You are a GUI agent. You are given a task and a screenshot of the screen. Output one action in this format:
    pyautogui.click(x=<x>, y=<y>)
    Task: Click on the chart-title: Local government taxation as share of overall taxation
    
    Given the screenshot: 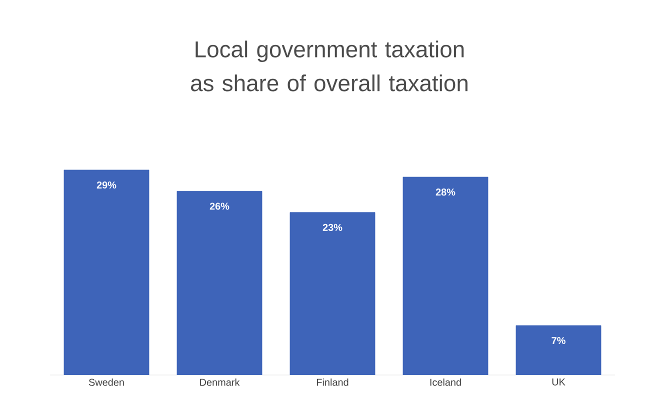 What is the action you would take?
    pyautogui.click(x=329, y=66)
    